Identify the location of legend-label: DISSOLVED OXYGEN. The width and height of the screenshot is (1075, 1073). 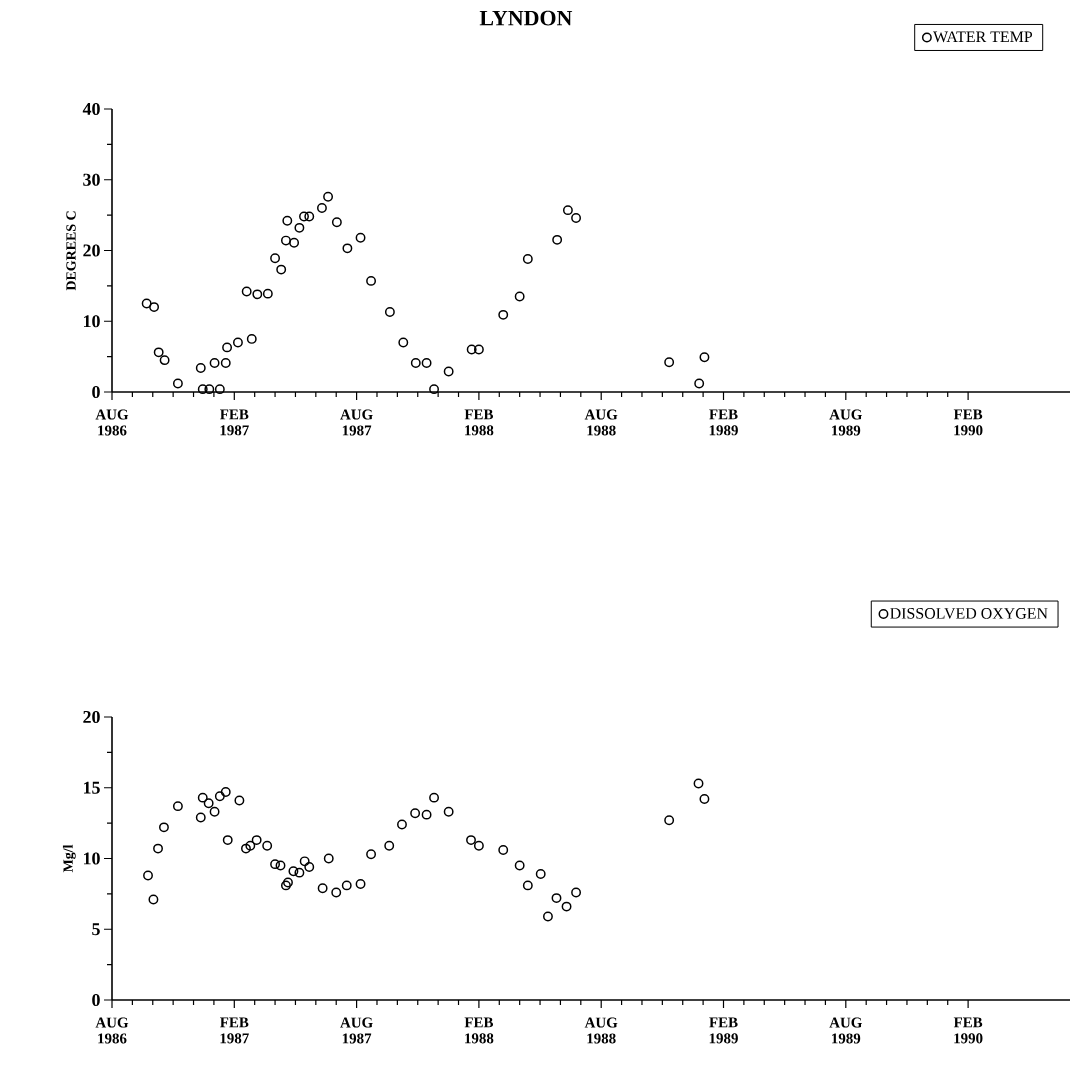
(969, 613).